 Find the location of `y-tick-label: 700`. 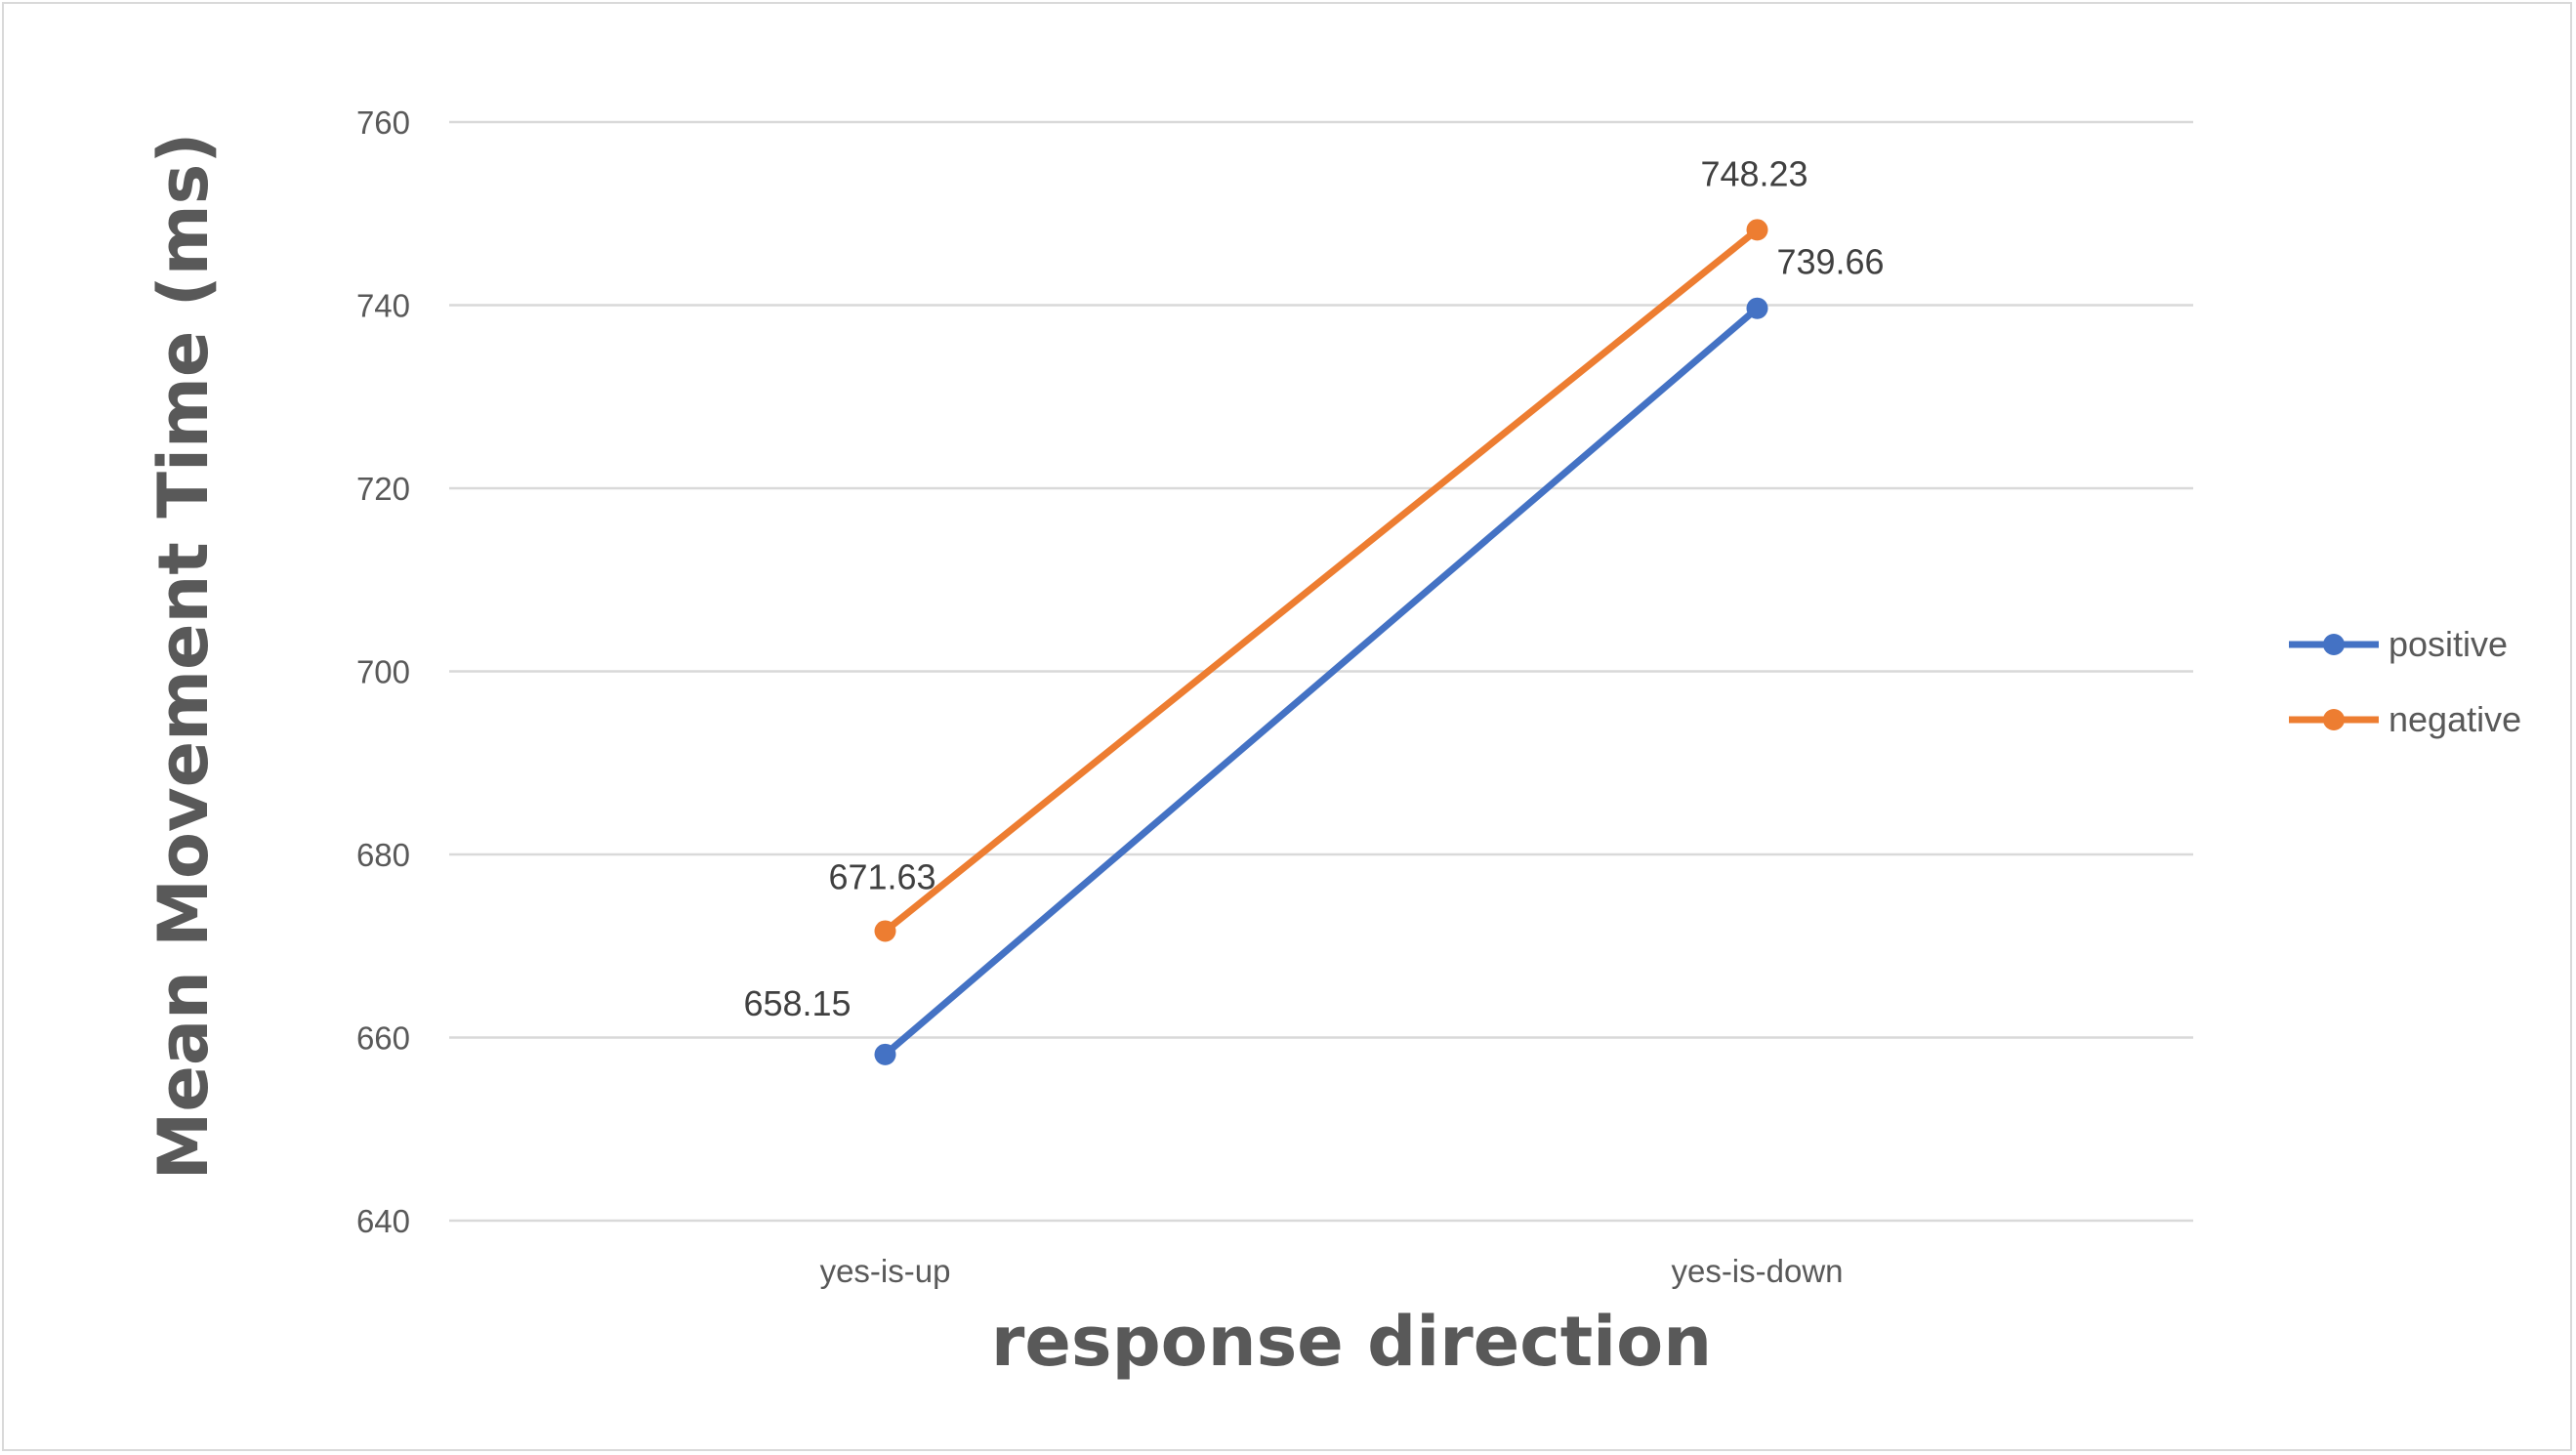

y-tick-label: 700 is located at coordinates (383, 672).